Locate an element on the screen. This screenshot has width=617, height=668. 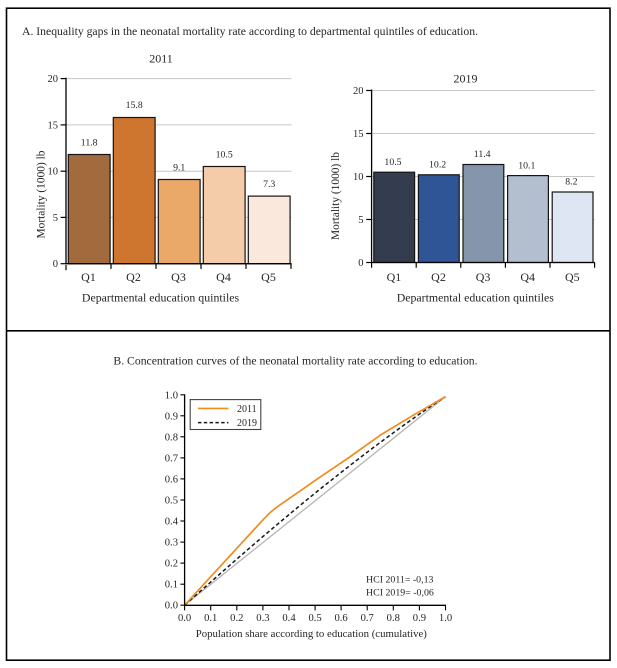
svg-text: 11.4 is located at coordinates (482, 154).